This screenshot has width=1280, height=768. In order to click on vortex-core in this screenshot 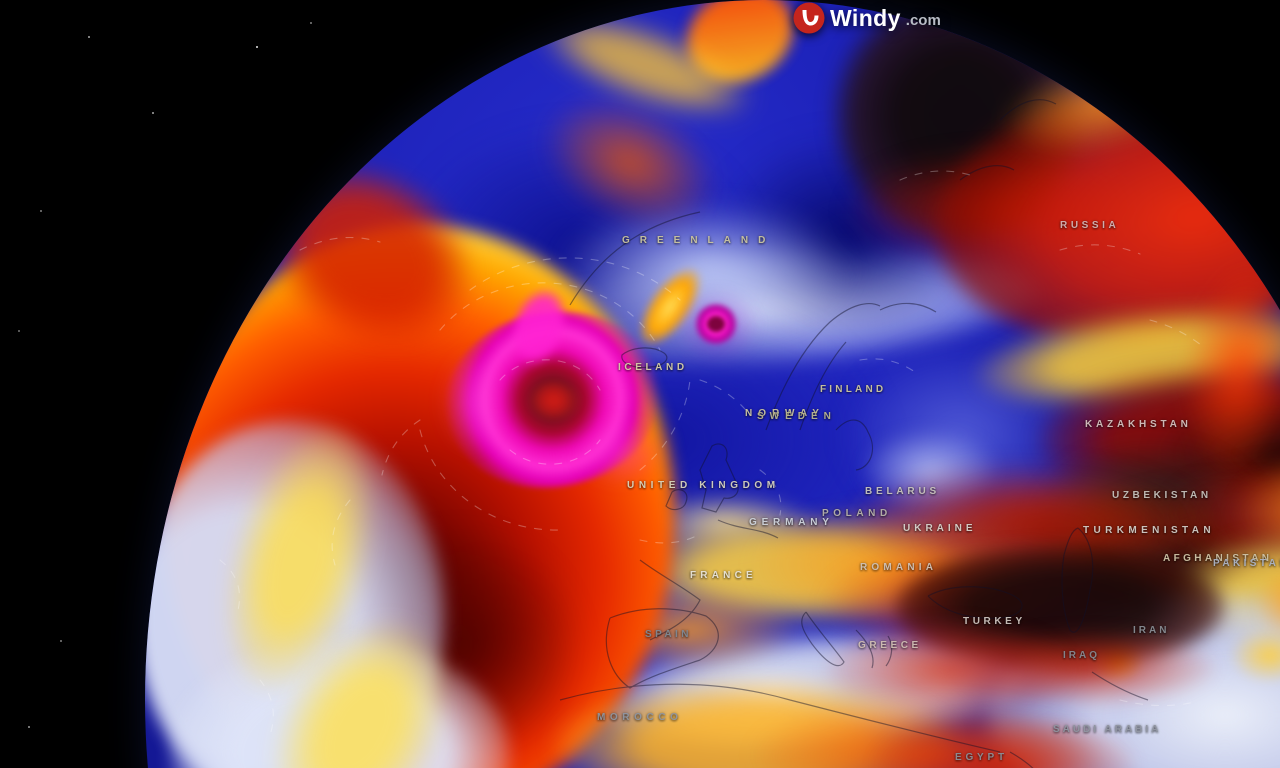, I will do `click(554, 401)`.